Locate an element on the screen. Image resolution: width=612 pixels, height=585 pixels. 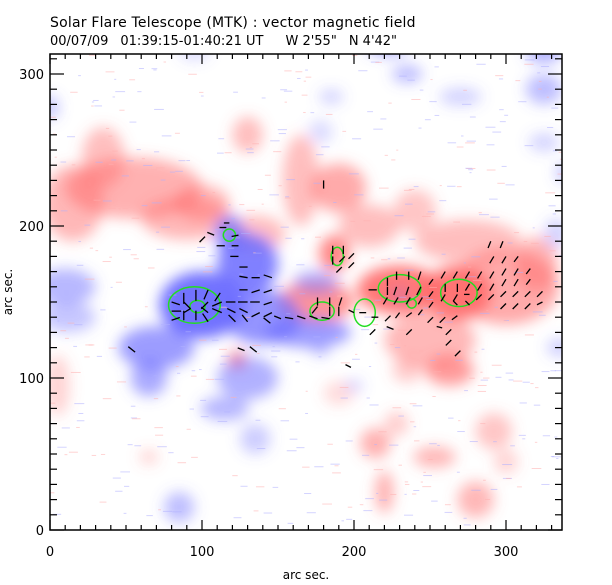
x-tick-label: 0 is located at coordinates (50, 552).